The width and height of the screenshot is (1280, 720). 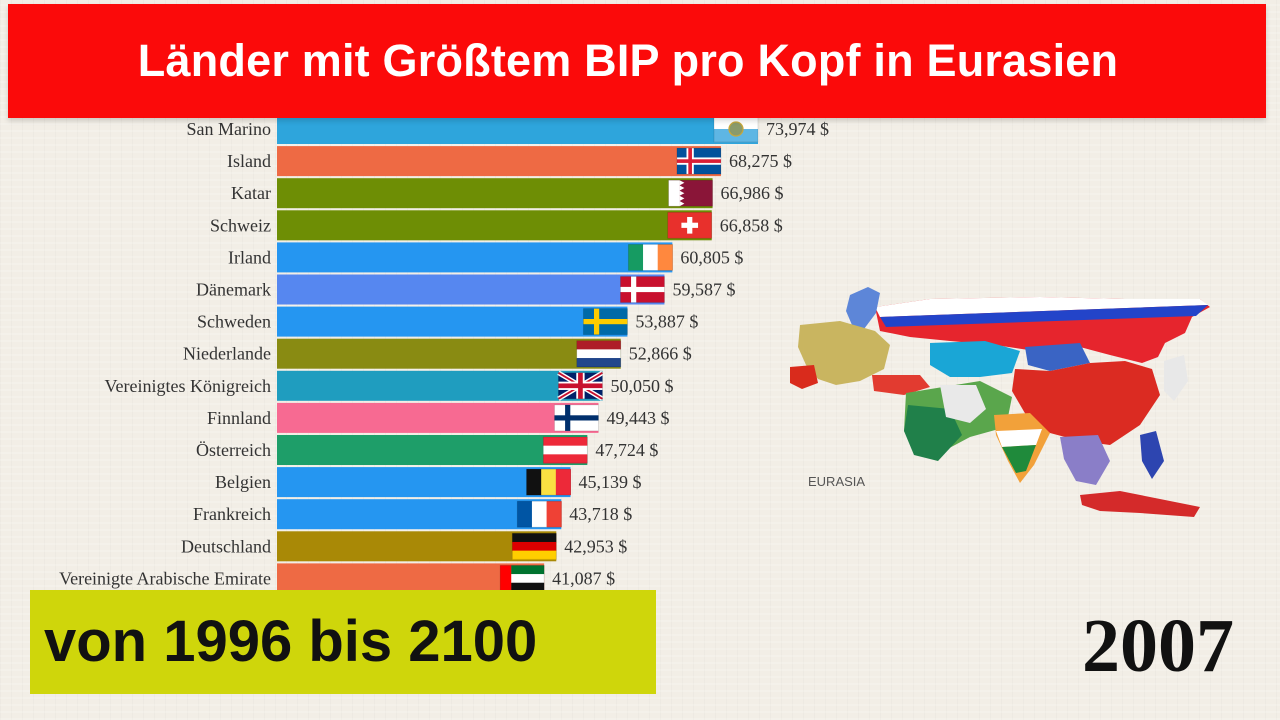 I want to click on value-label-island: 68,275 $, so click(x=760, y=161).